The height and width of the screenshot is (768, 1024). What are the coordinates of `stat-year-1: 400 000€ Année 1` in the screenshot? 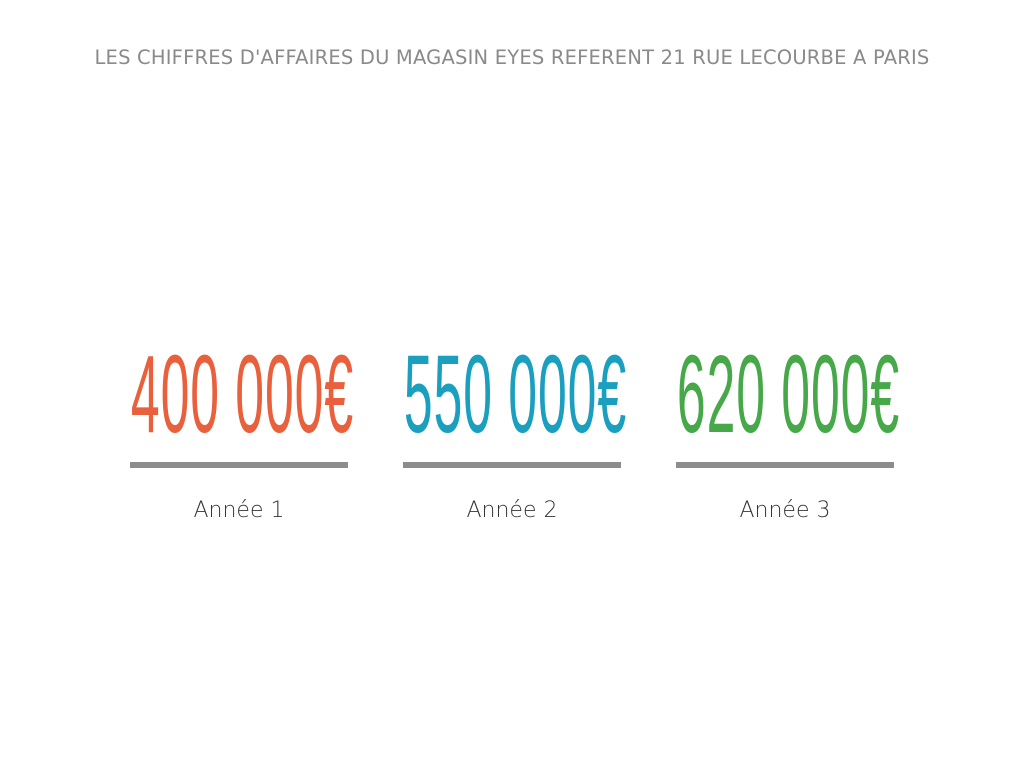 It's located at (242, 436).